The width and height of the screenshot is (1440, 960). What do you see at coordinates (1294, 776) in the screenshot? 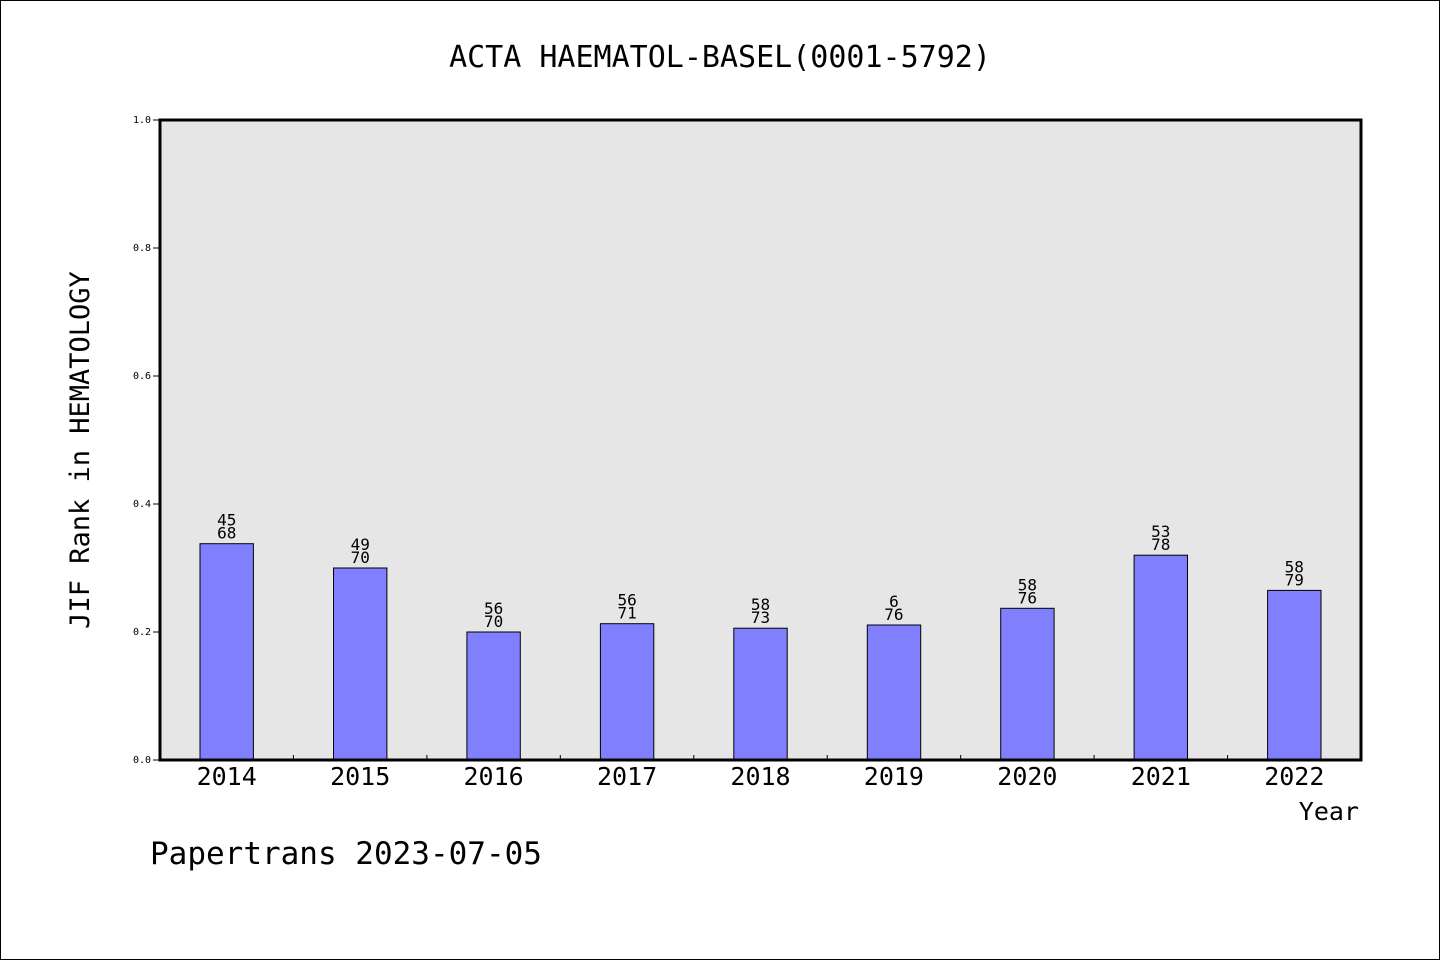
I see `x-tick-label: 2022` at bounding box center [1294, 776].